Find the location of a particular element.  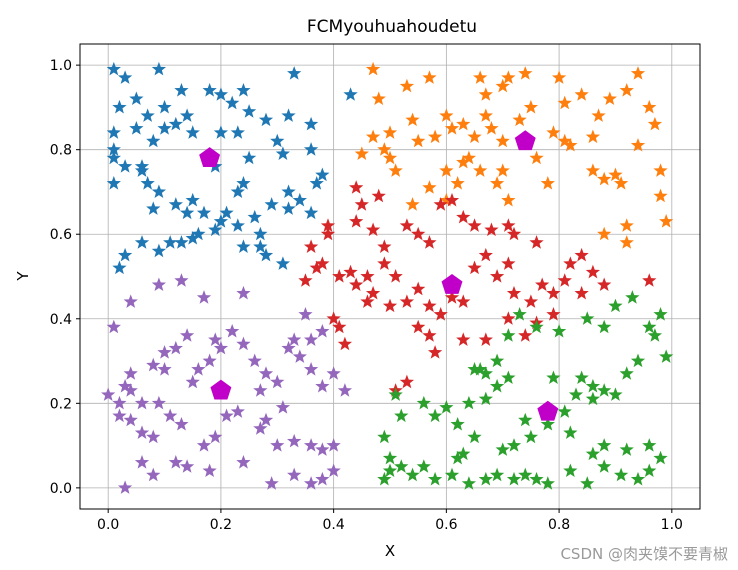

cluster-center-marker is located at coordinates (210, 157).